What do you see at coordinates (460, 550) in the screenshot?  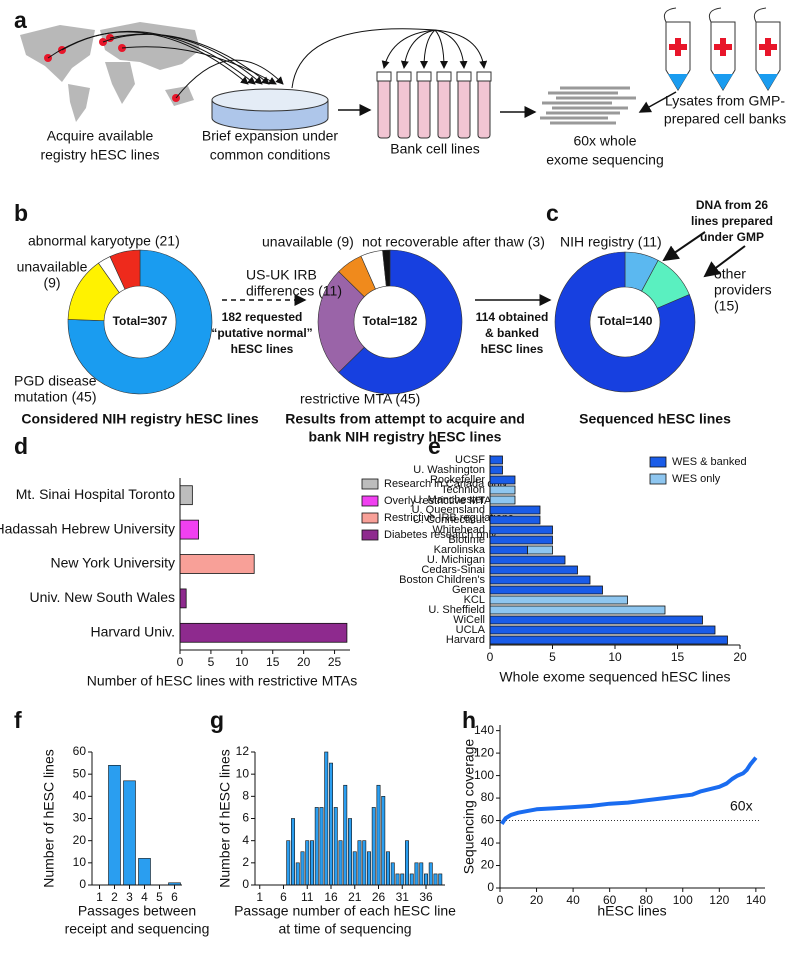 I see `category-label: Karolinska` at bounding box center [460, 550].